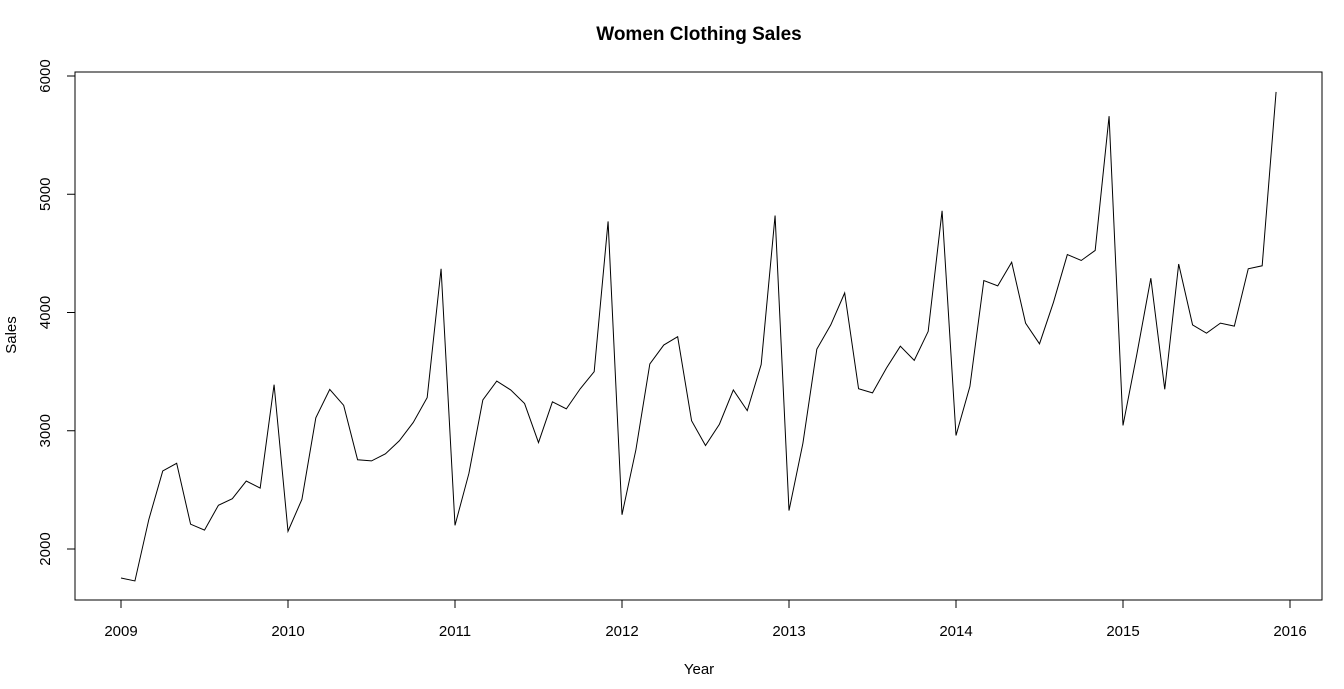 The height and width of the screenshot is (689, 1344). I want to click on x-axis-label: Year, so click(699, 669).